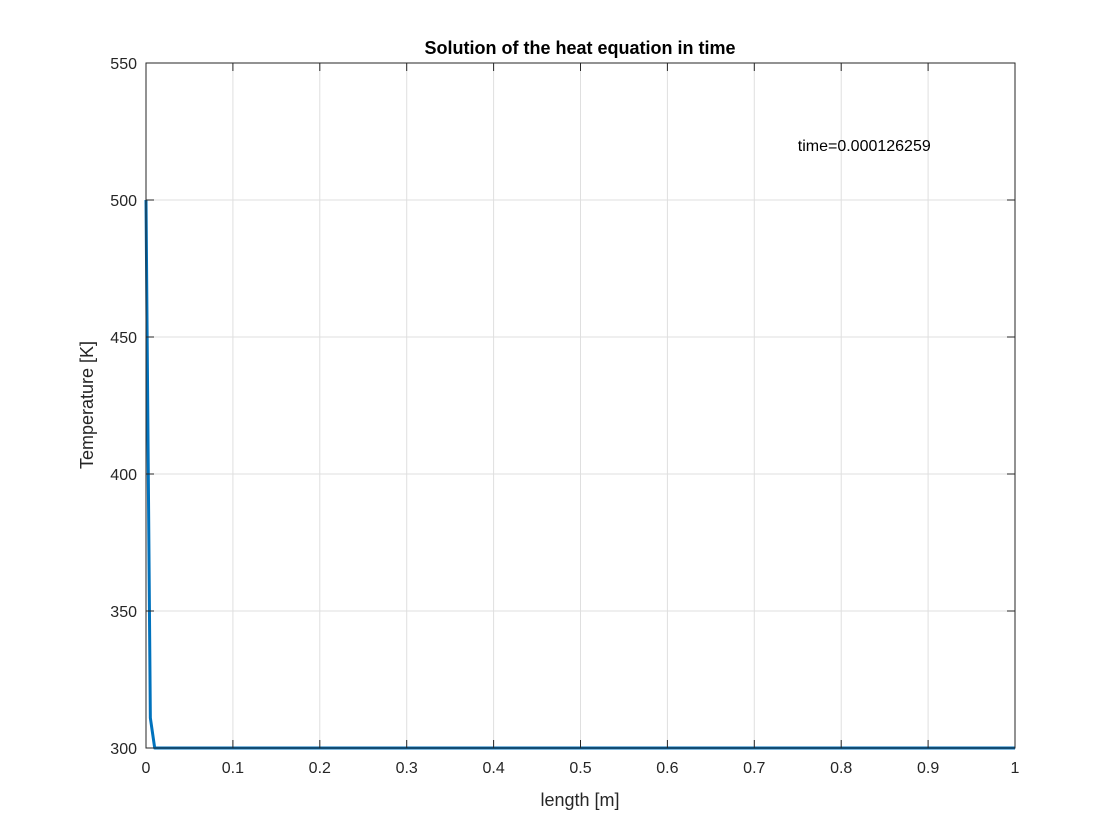  What do you see at coordinates (123, 201) in the screenshot?
I see `y-tick-label: 500` at bounding box center [123, 201].